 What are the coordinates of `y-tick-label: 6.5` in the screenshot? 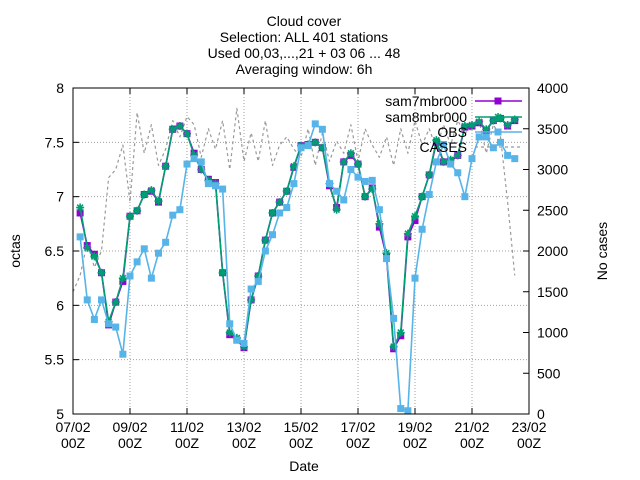 It's located at (55, 251).